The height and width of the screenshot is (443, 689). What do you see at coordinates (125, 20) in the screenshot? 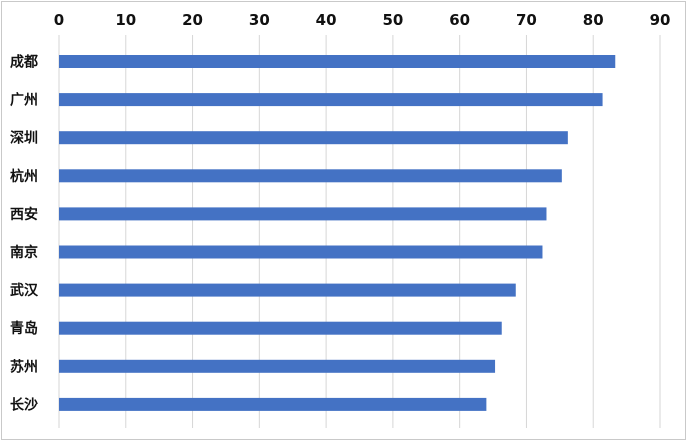
I see `x-tick-label: 10` at bounding box center [125, 20].